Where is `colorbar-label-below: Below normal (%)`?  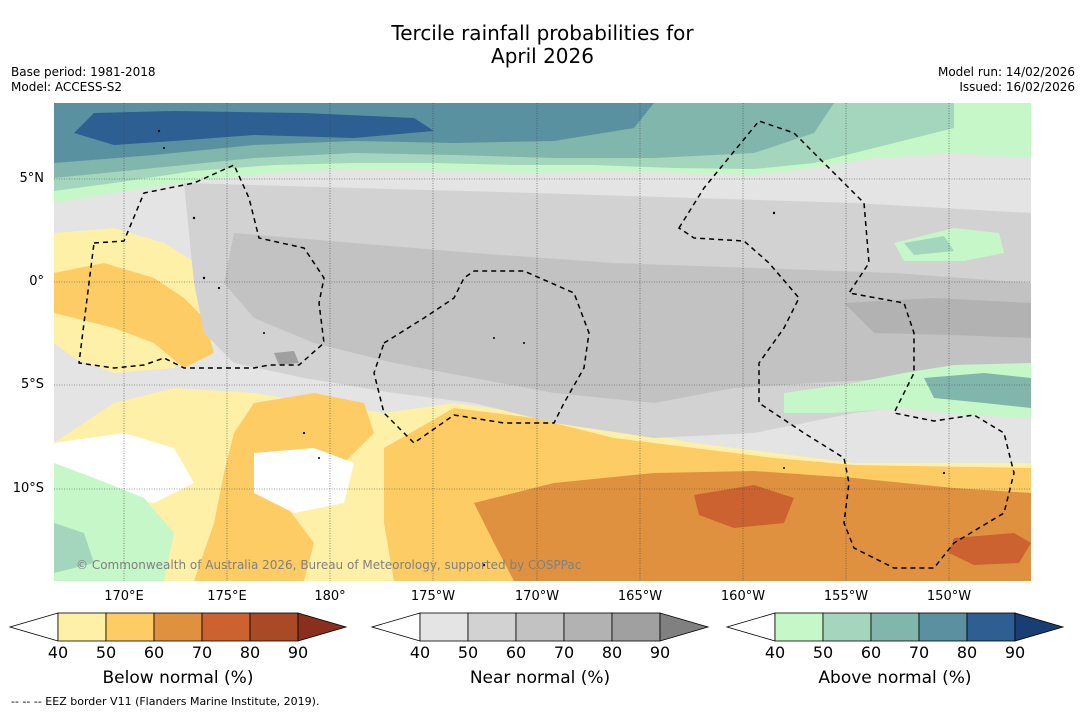 colorbar-label-below: Below normal (%) is located at coordinates (178, 678).